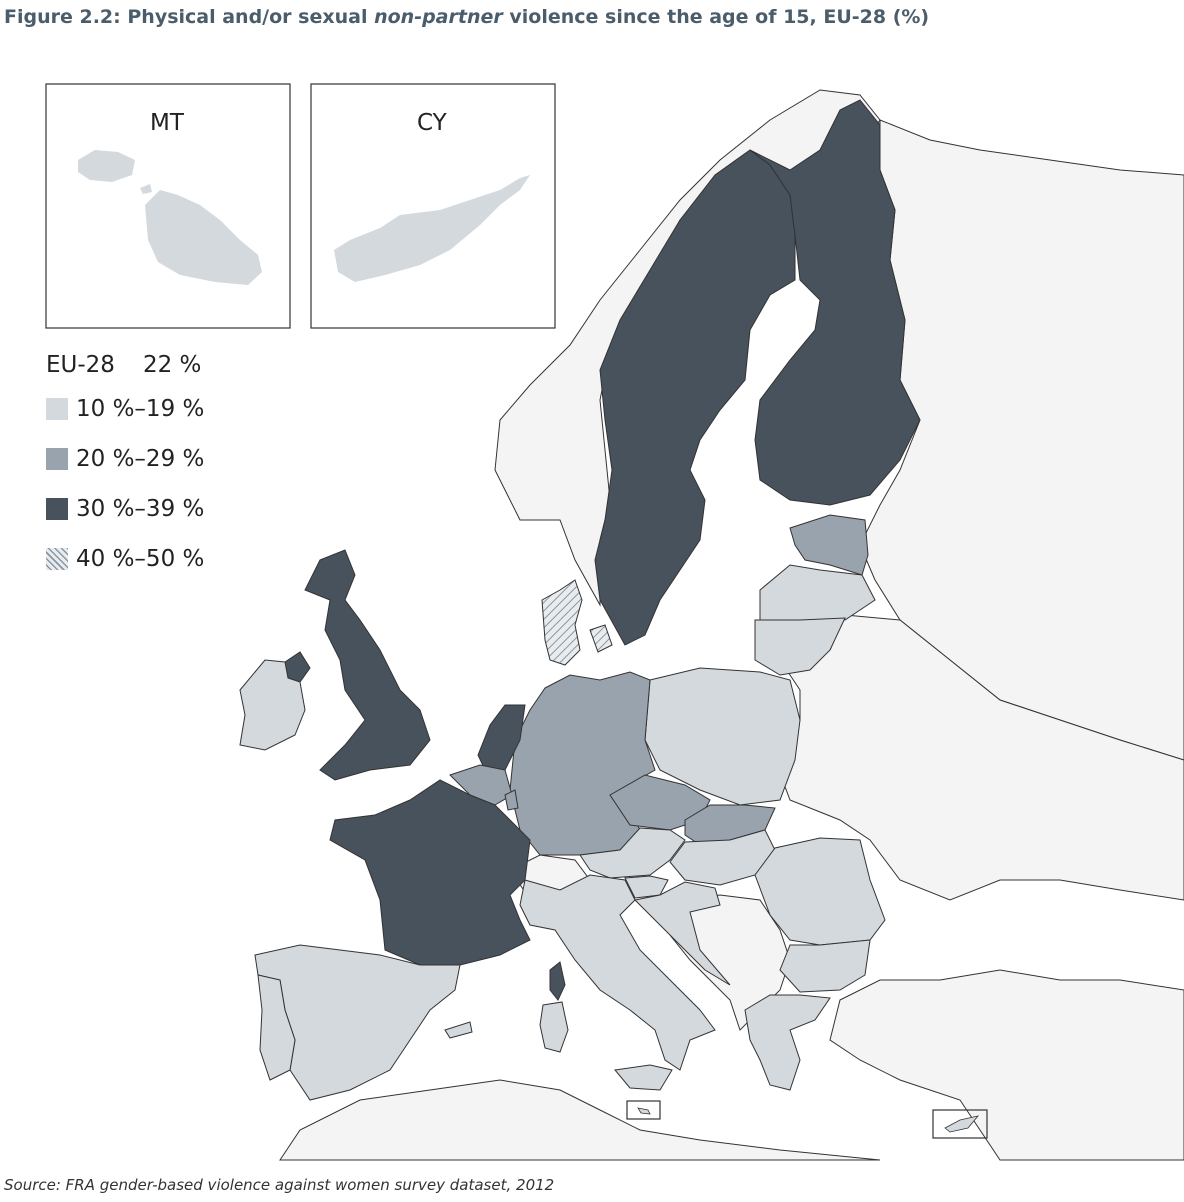 The height and width of the screenshot is (1202, 1184). Describe the element at coordinates (716, 17) in the screenshot. I see `title-suffix: violence since the age of 15, EU-28 (%)` at that location.